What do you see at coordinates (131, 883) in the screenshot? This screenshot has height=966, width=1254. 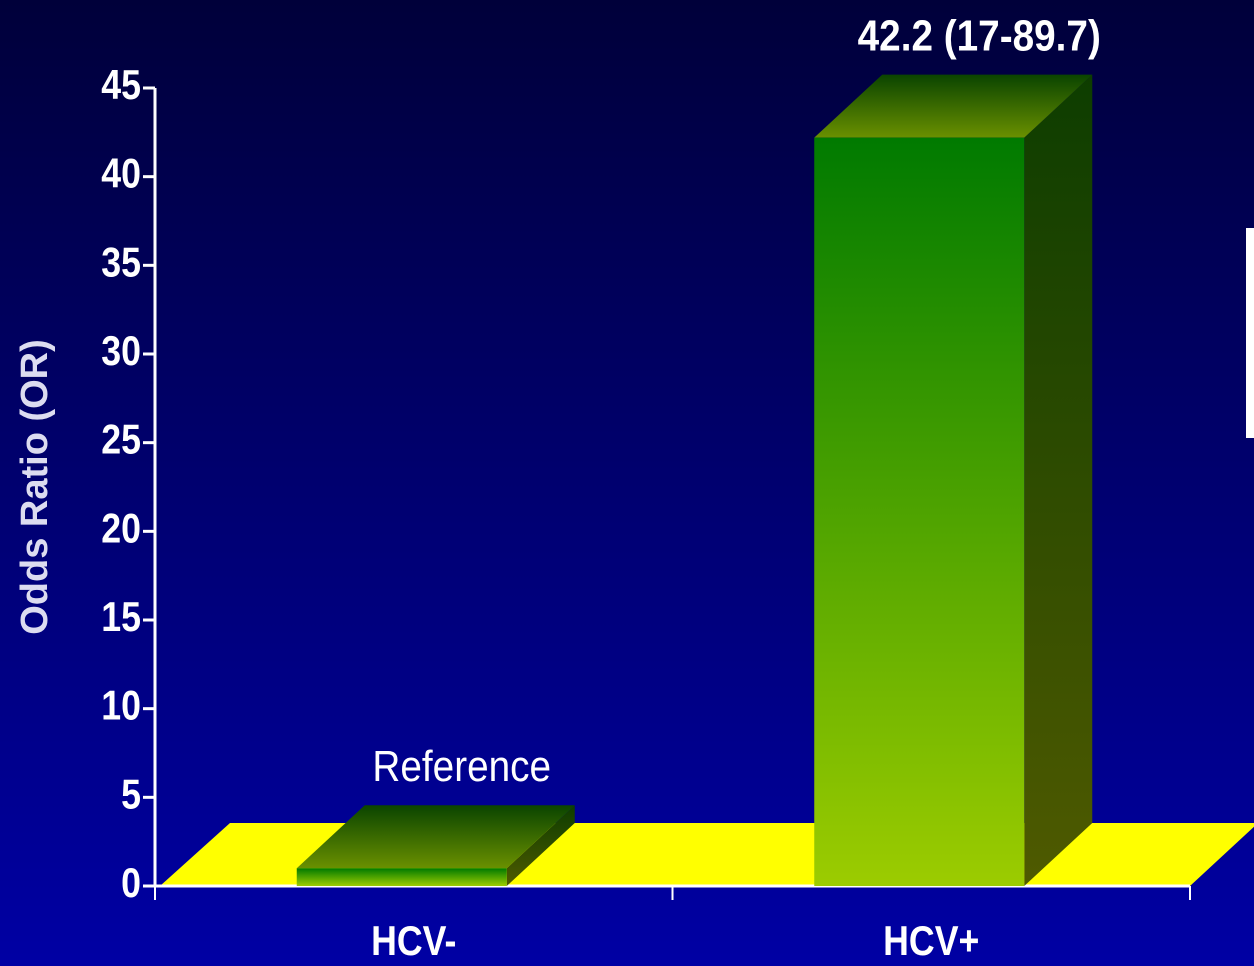 I see `y-tick-label: 0` at bounding box center [131, 883].